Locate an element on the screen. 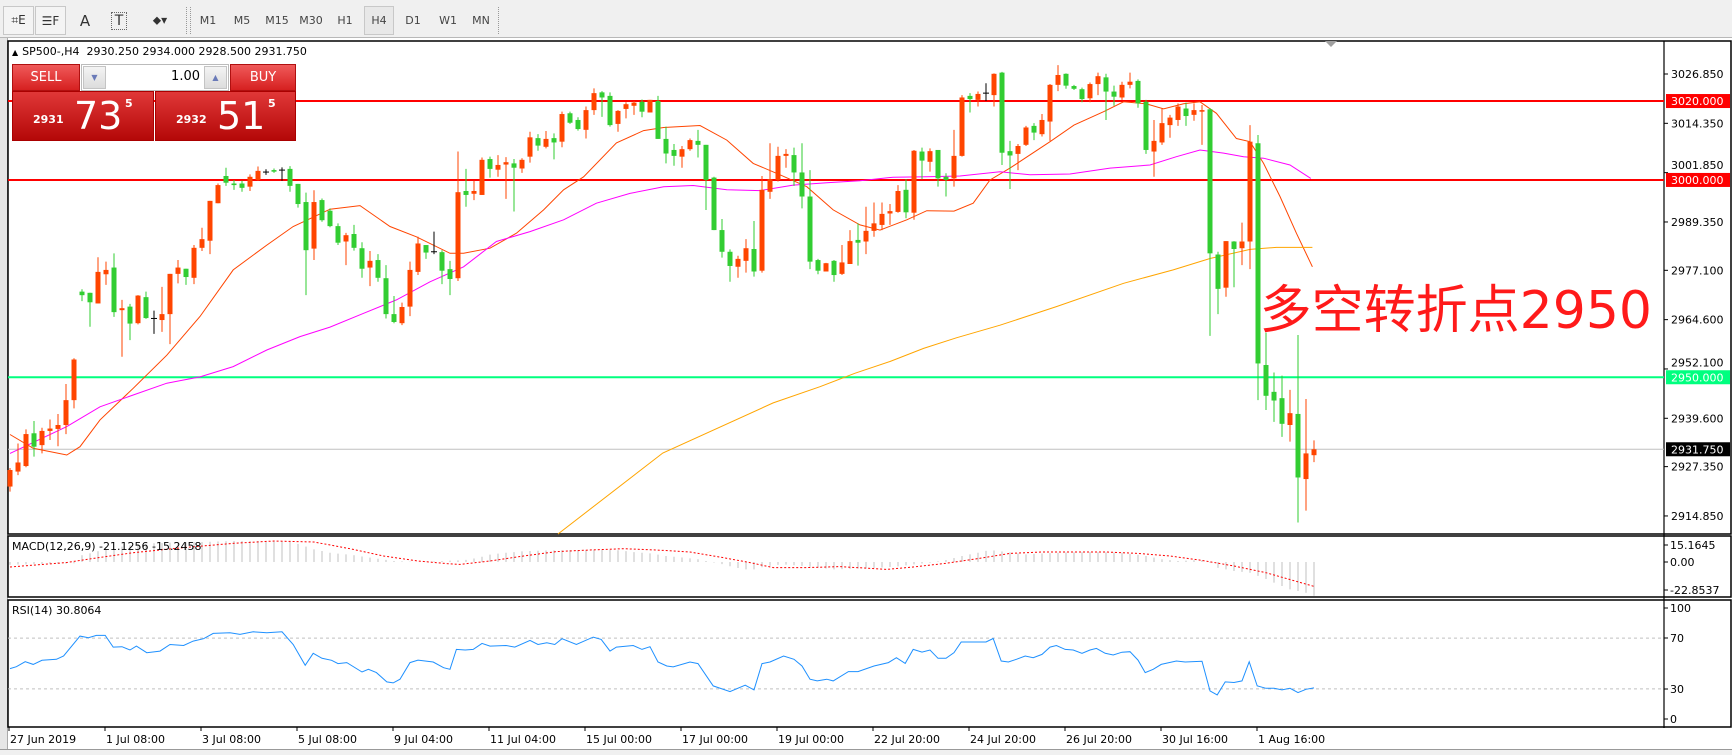 This screenshot has width=1732, height=755. timeframe-mn: MN is located at coordinates (481, 20).